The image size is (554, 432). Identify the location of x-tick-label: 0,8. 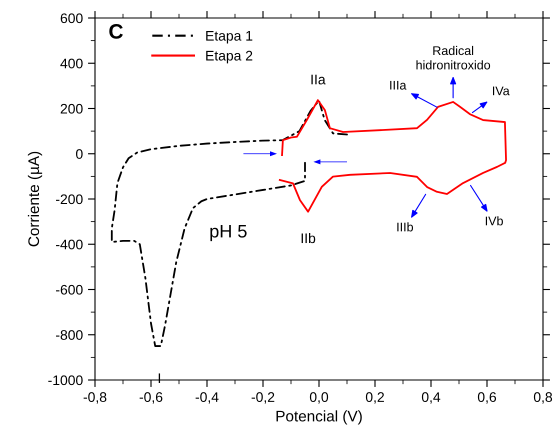
(543, 398).